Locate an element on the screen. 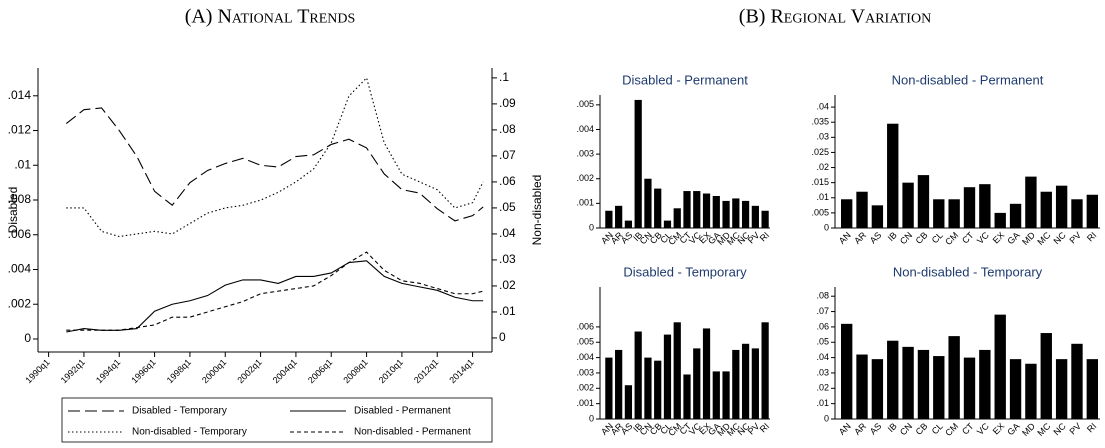 Image resolution: width=1105 pixels, height=448 pixels. y-tick-label: .015 is located at coordinates (820, 182).